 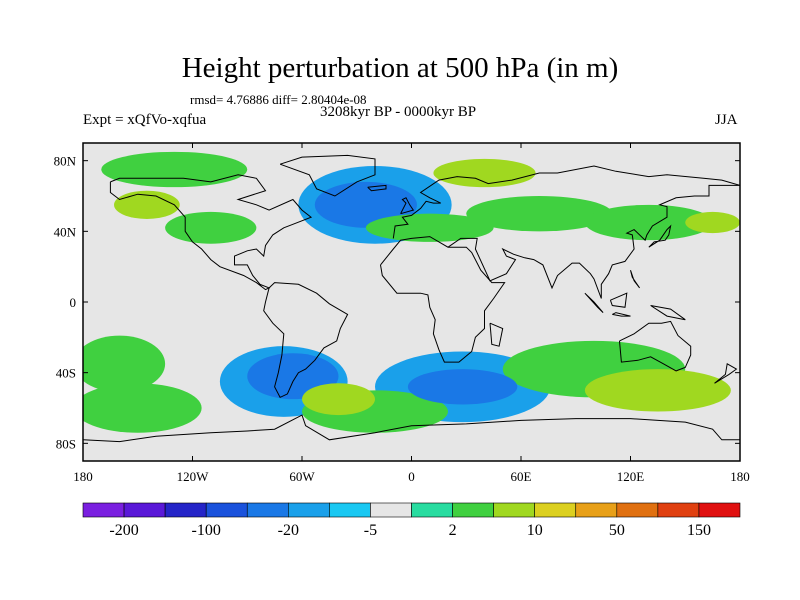 What do you see at coordinates (302, 476) in the screenshot?
I see `x-tick-label: 60W` at bounding box center [302, 476].